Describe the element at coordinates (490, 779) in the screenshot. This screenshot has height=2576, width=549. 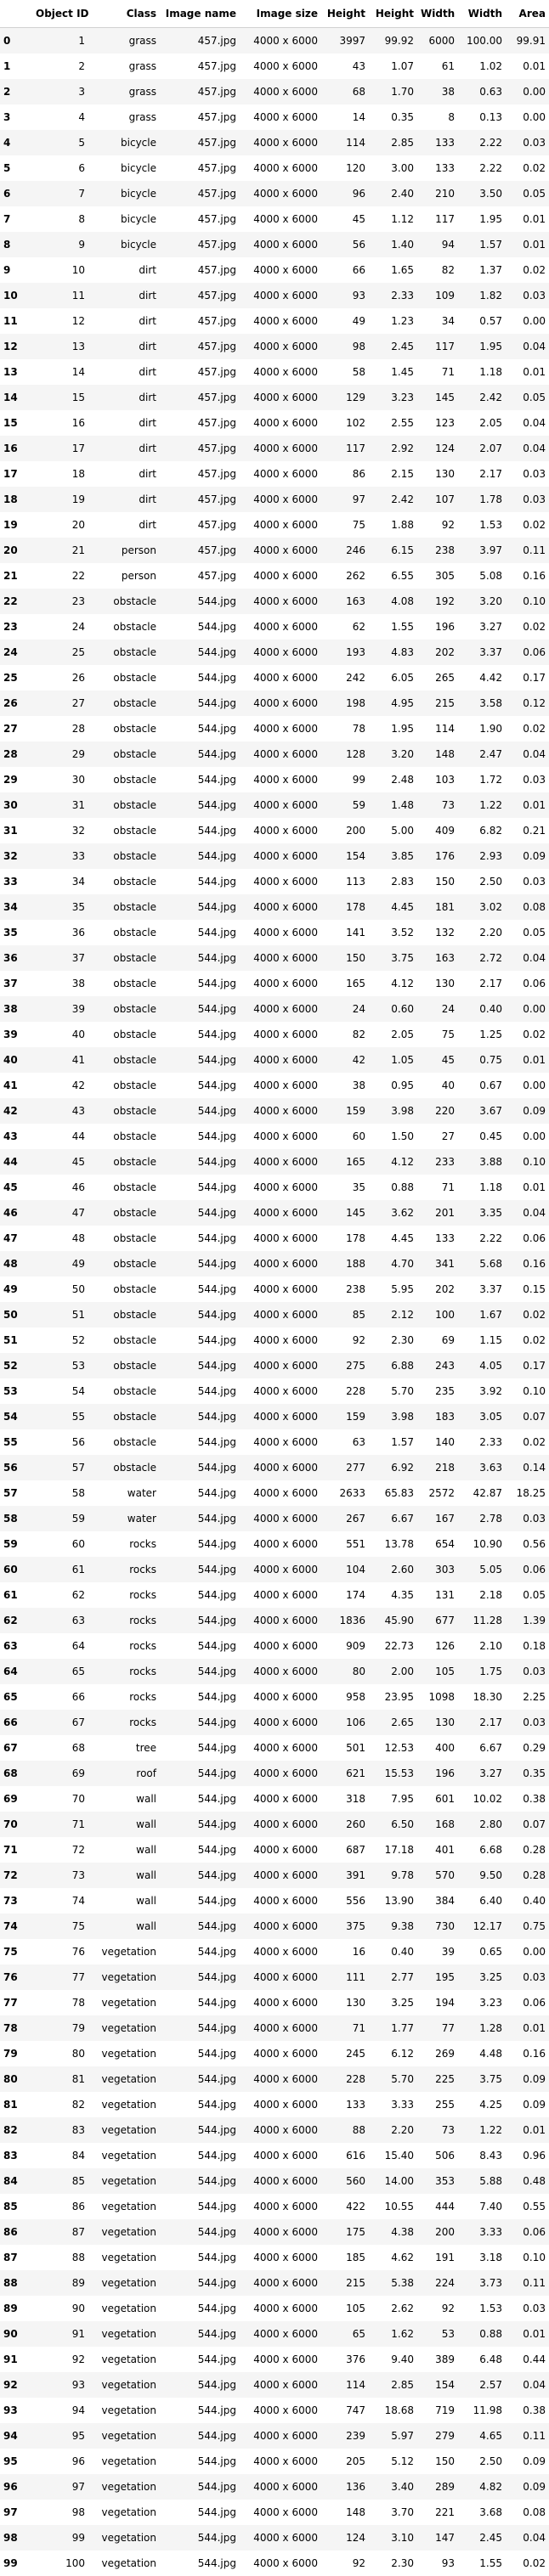
I see `width-pct-cell: 1.72` at that location.